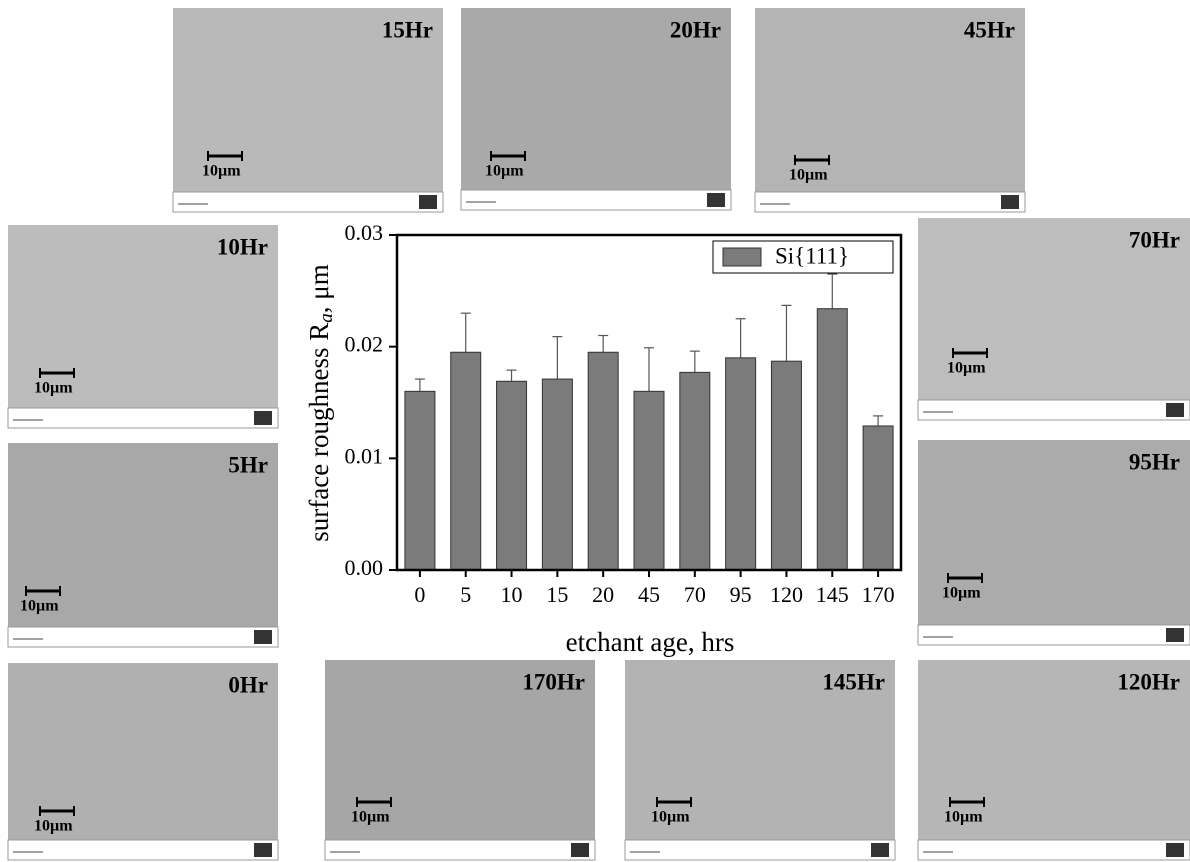 Image resolution: width=1190 pixels, height=862 pixels. What do you see at coordinates (1154, 239) in the screenshot?
I see `panel-label: 70Hr` at bounding box center [1154, 239].